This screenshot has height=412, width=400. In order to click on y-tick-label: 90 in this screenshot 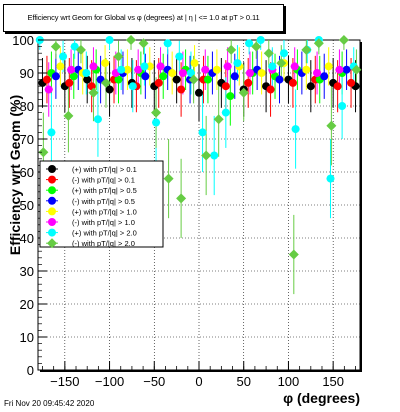, I will do `click(27, 73)`.